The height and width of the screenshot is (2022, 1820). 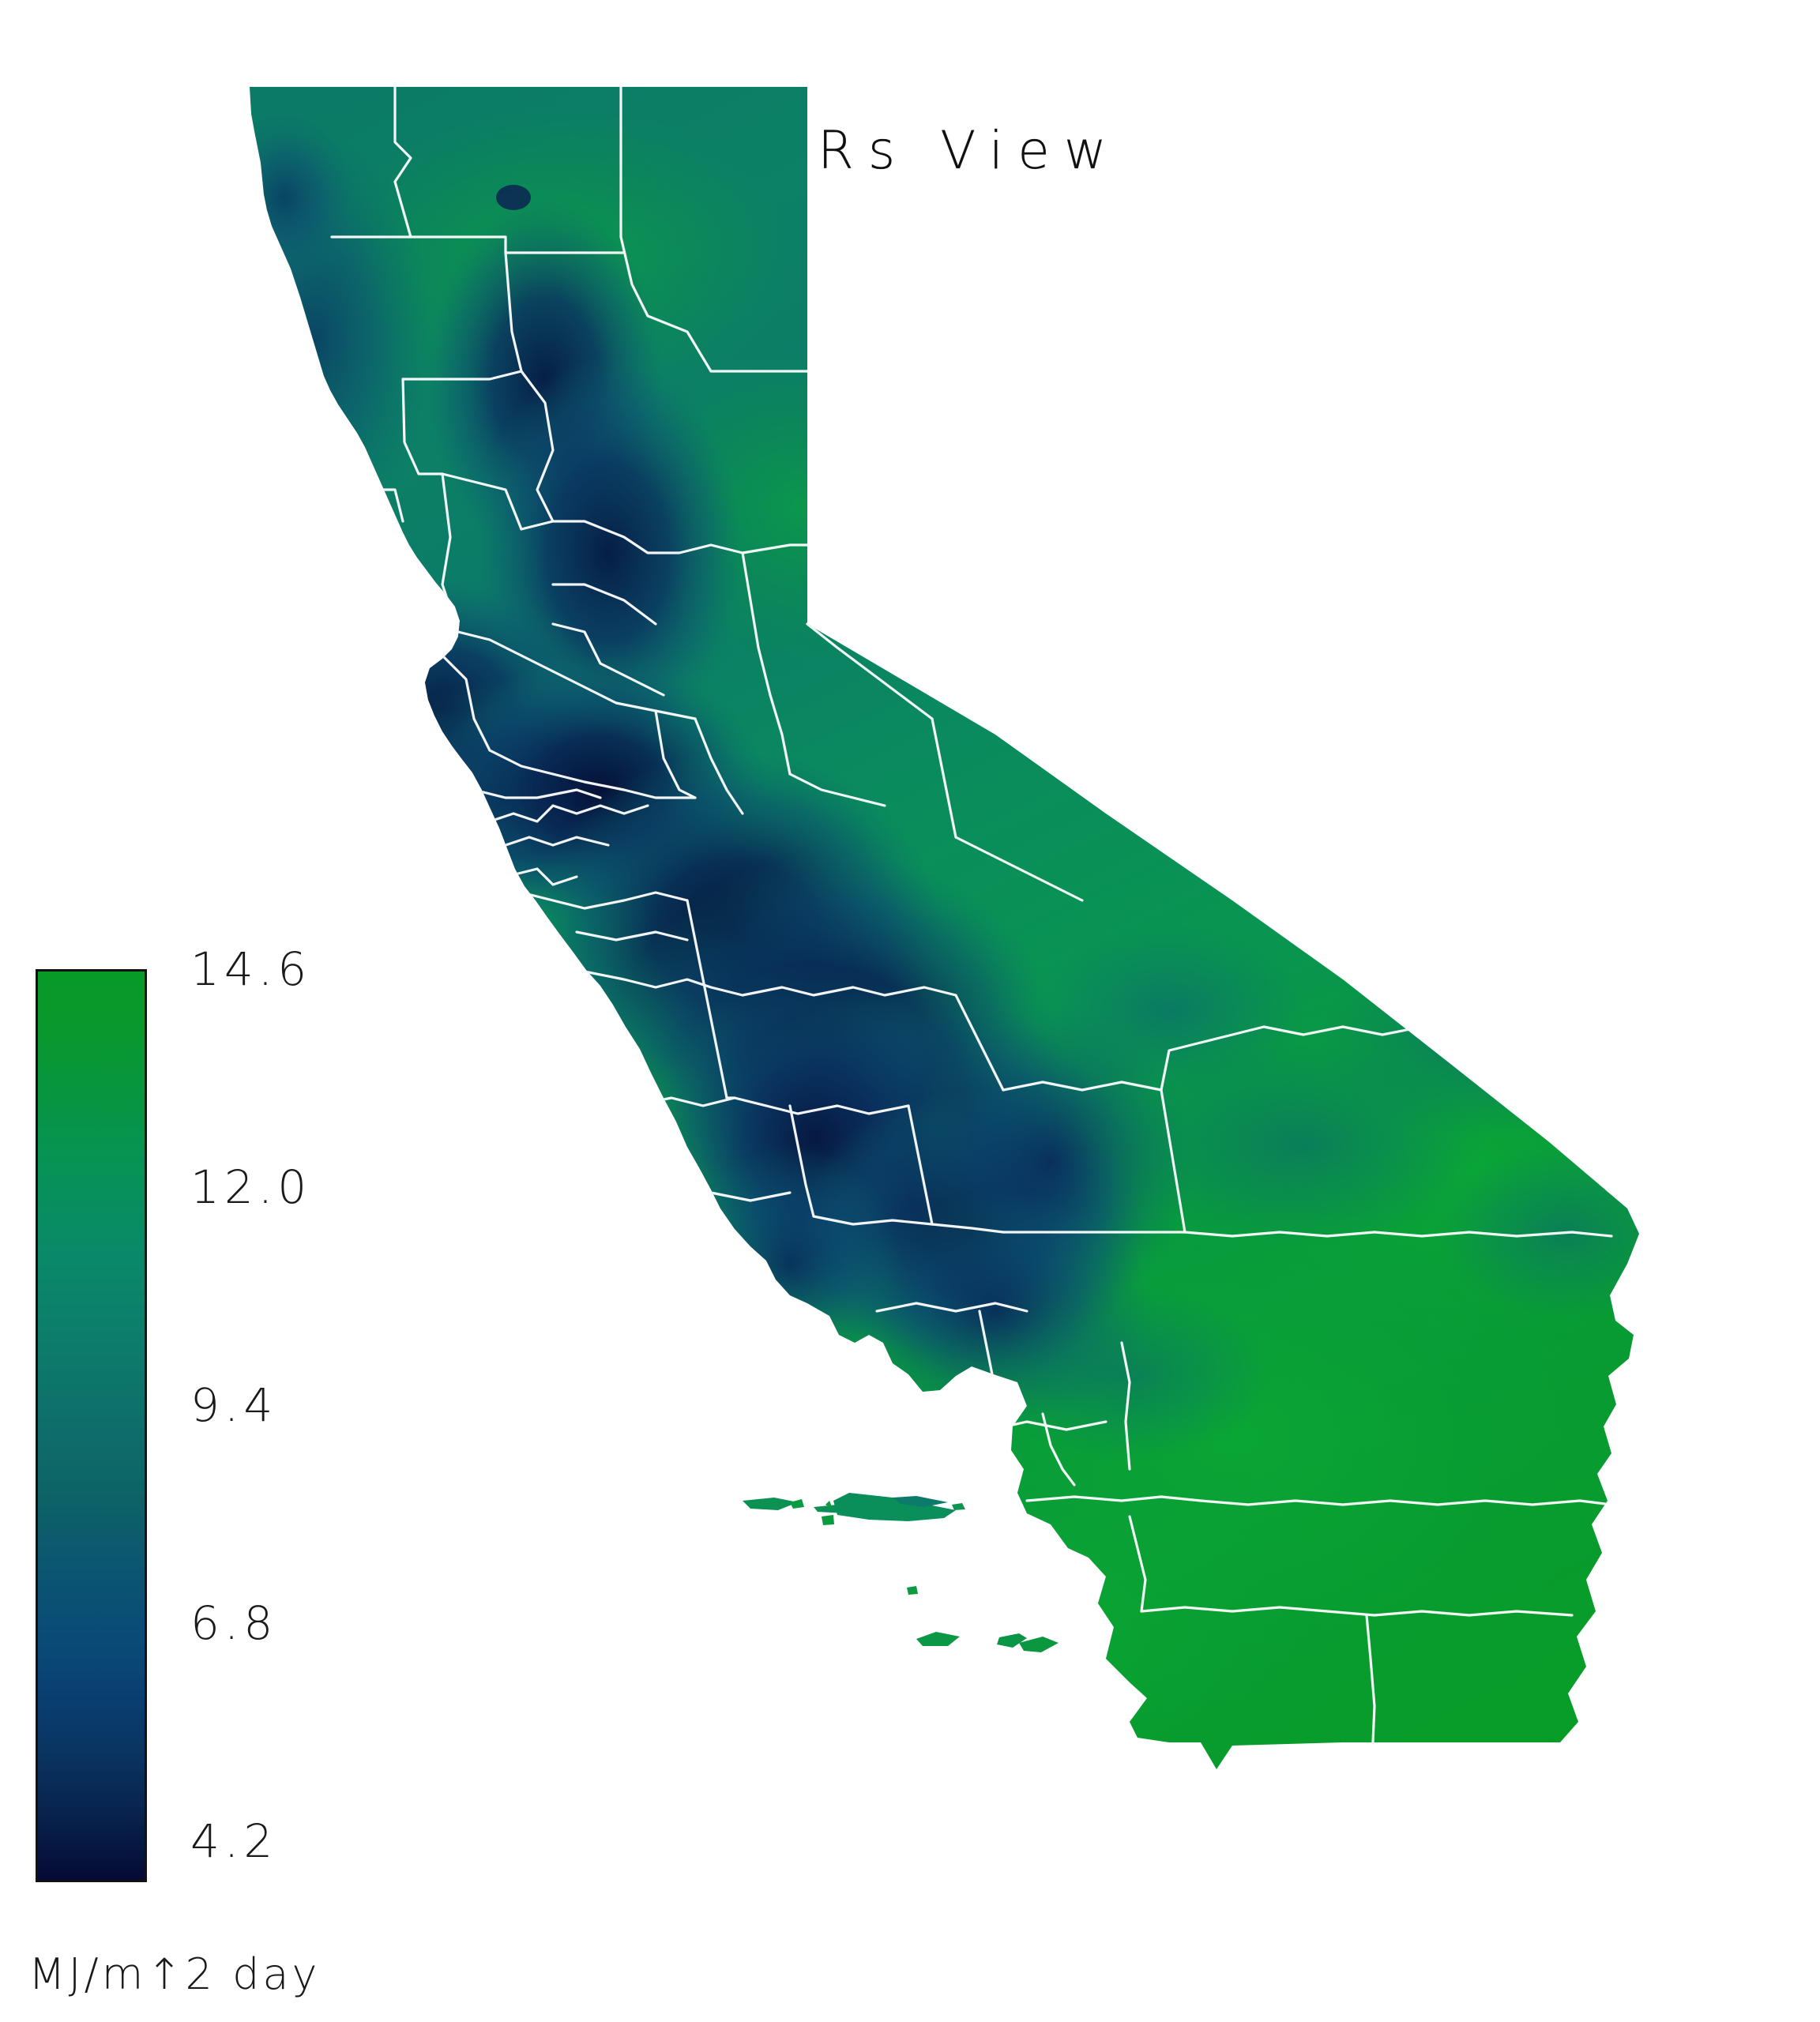 What do you see at coordinates (234, 1841) in the screenshot?
I see `colorbar-tick-min: 4.2` at bounding box center [234, 1841].